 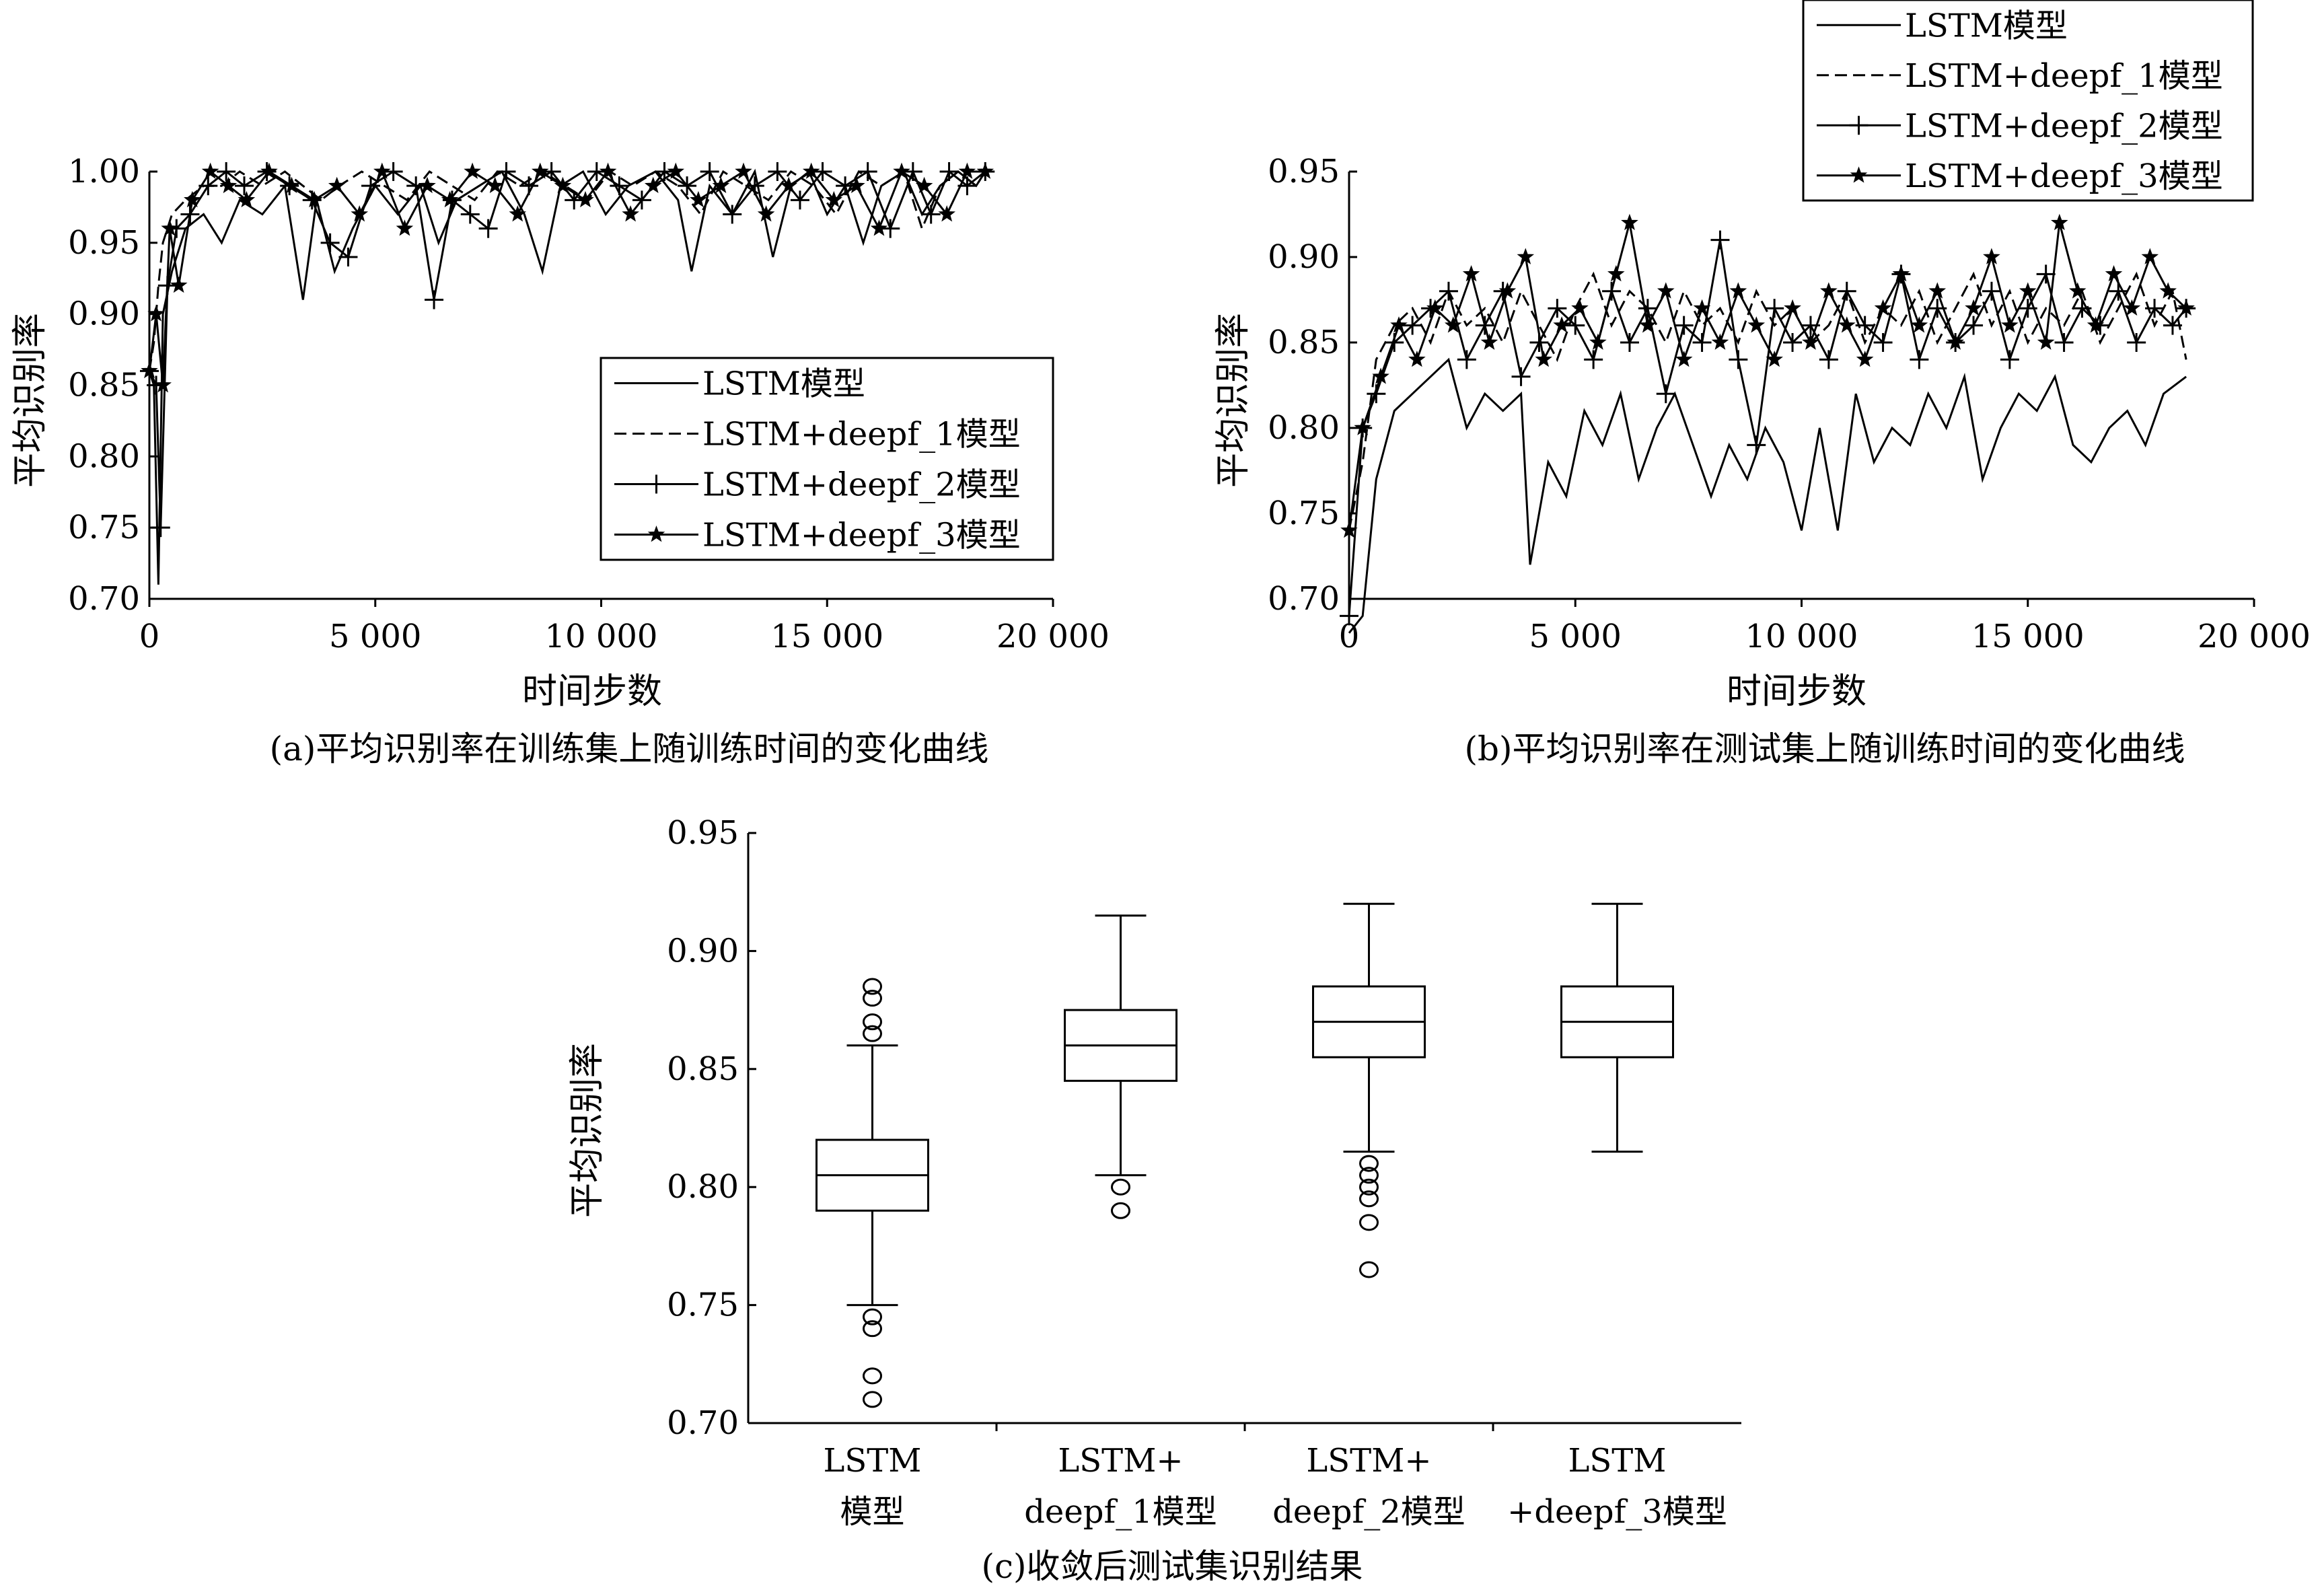 I want to click on panel-a-ytick-label: 0.75, so click(x=104, y=527).